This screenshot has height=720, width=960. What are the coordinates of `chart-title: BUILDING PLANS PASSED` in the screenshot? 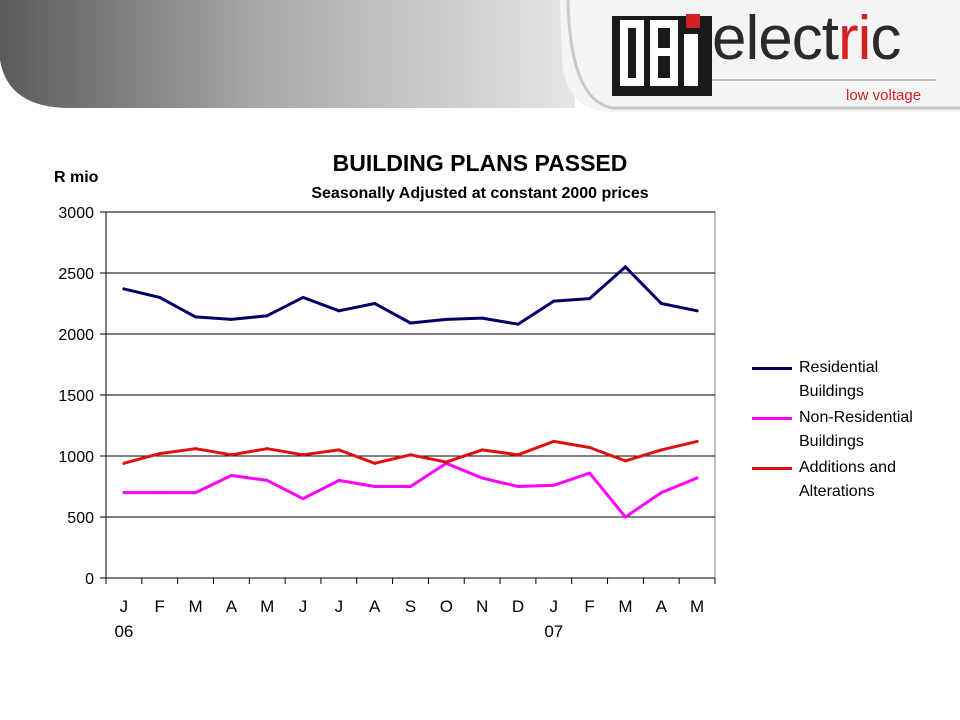 It's located at (480, 163).